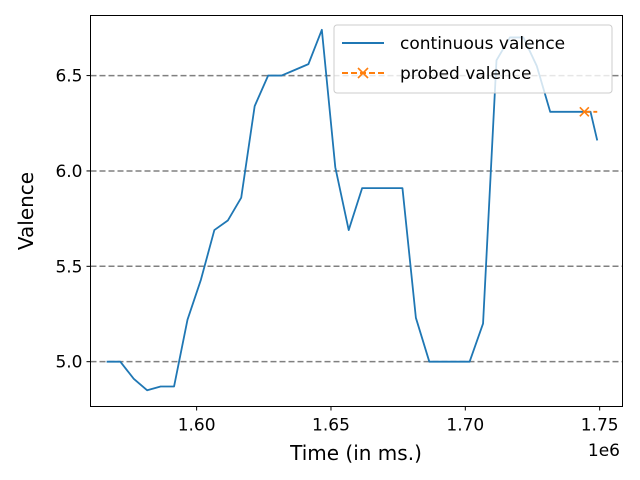 The image size is (640, 480). What do you see at coordinates (26, 211) in the screenshot?
I see `y-axis-label: Valence` at bounding box center [26, 211].